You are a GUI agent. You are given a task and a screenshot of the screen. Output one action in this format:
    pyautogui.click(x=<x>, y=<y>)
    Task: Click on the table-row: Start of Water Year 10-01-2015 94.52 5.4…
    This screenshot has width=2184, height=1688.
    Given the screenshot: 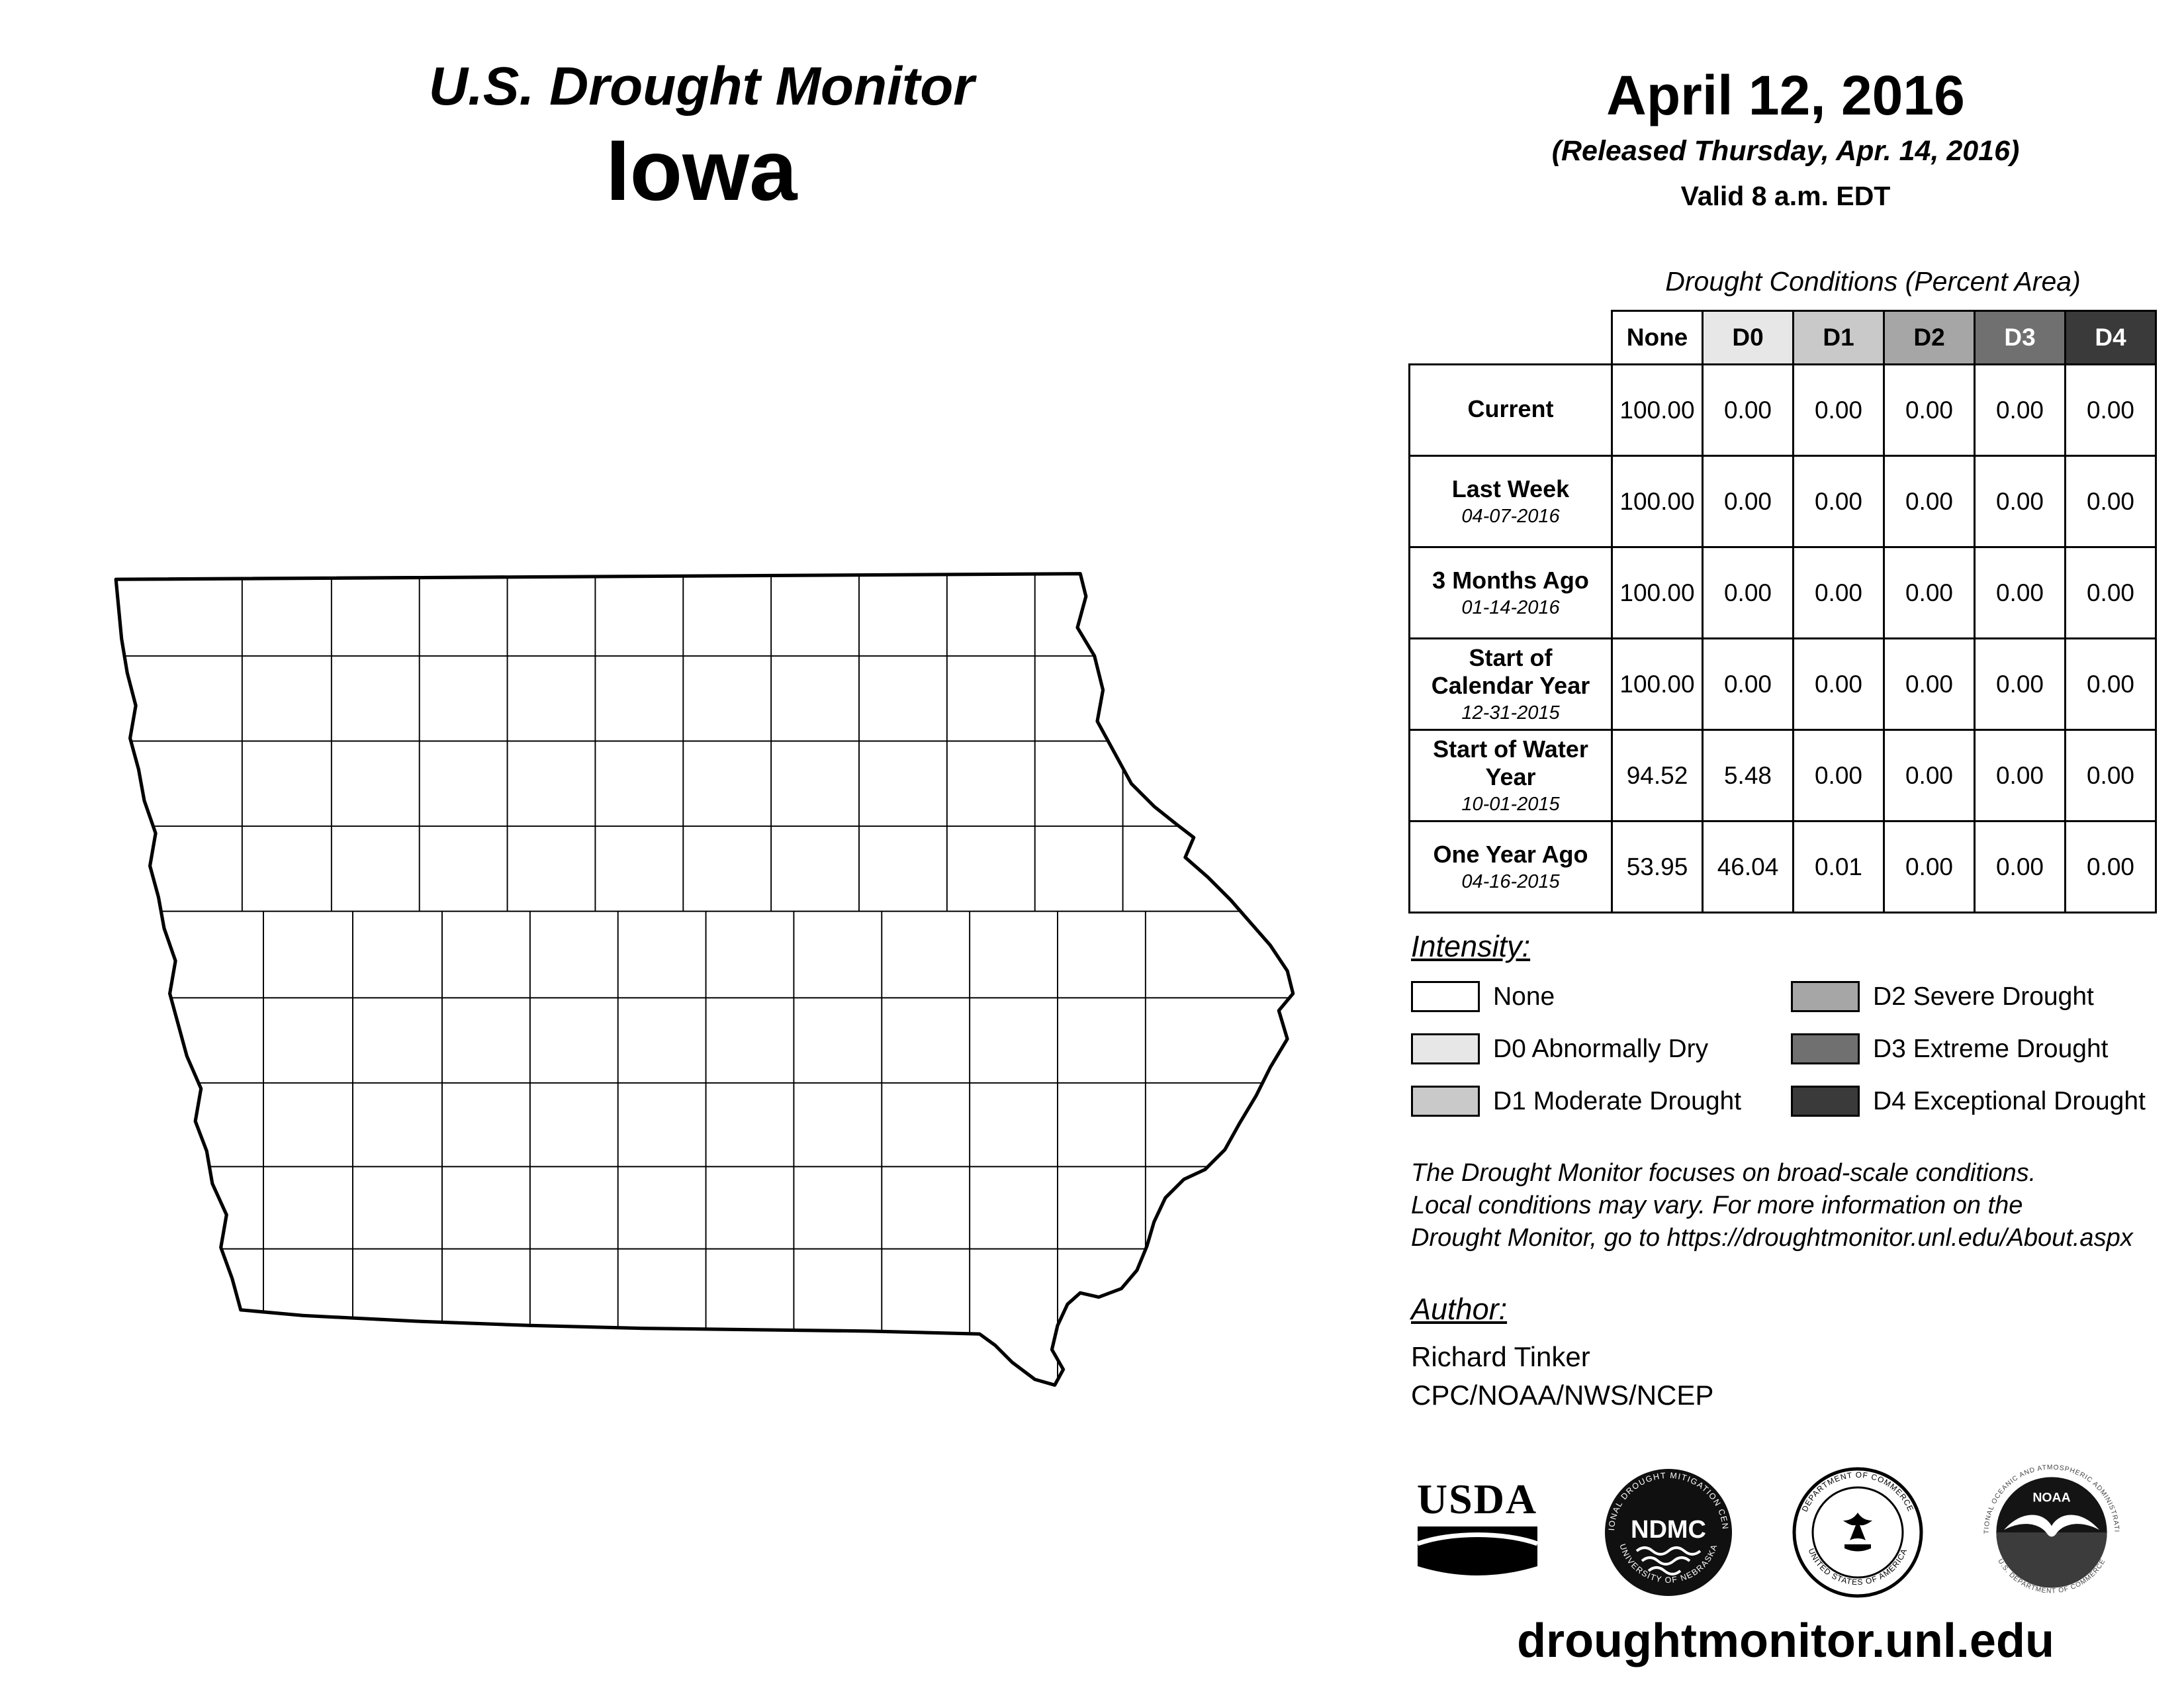 What is the action you would take?
    pyautogui.click(x=1783, y=775)
    